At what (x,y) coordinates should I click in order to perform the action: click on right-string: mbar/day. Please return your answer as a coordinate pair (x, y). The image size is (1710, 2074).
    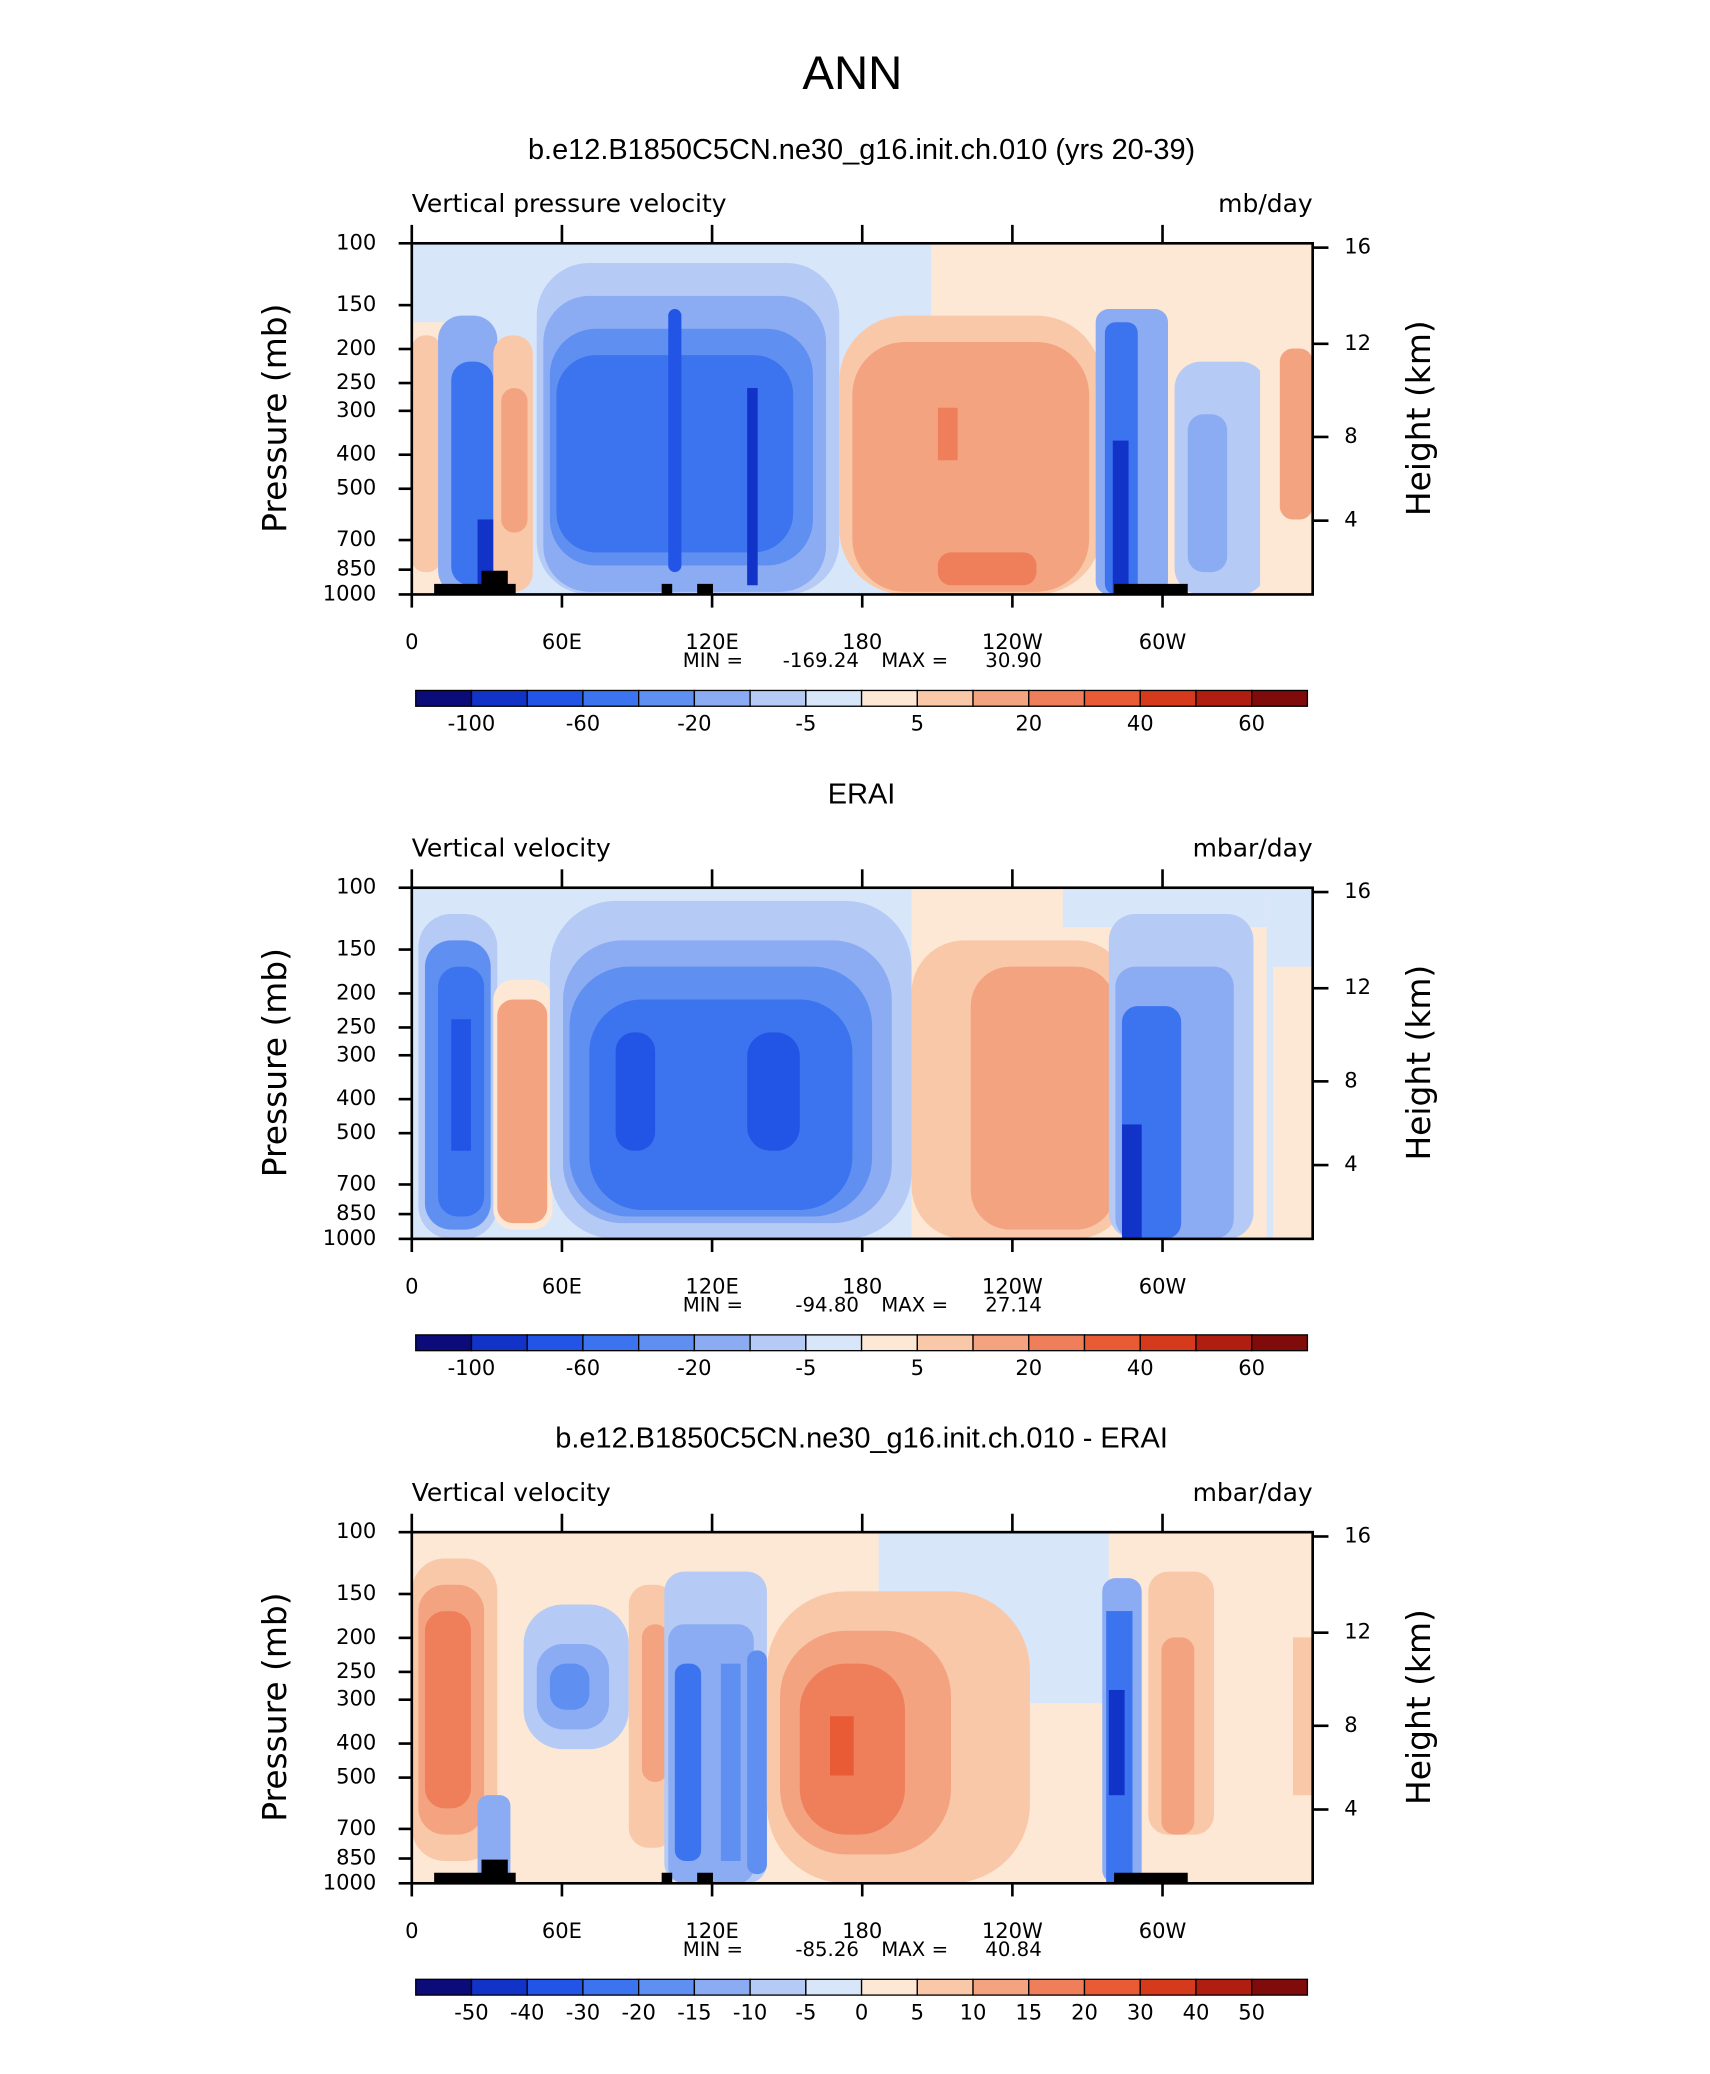
    Looking at the image, I should click on (1253, 848).